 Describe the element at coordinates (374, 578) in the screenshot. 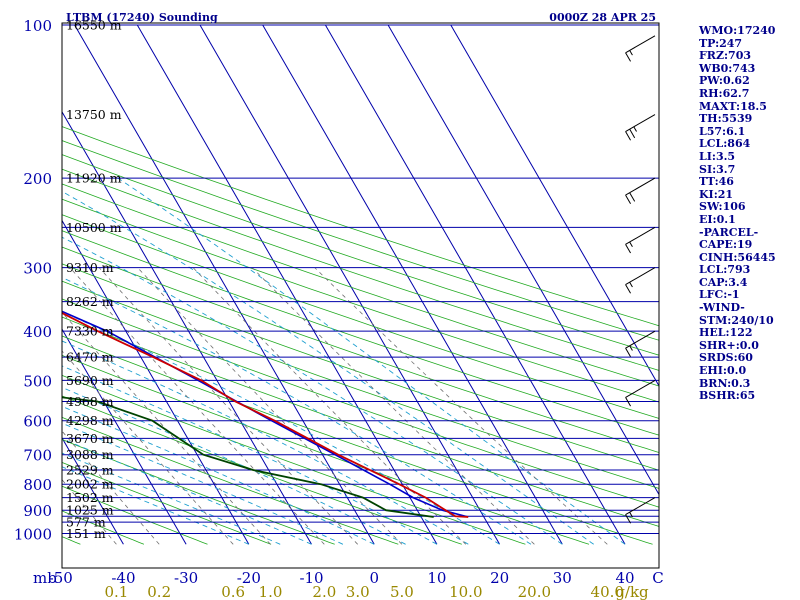

I see `temperature-tick-label: 0` at that location.